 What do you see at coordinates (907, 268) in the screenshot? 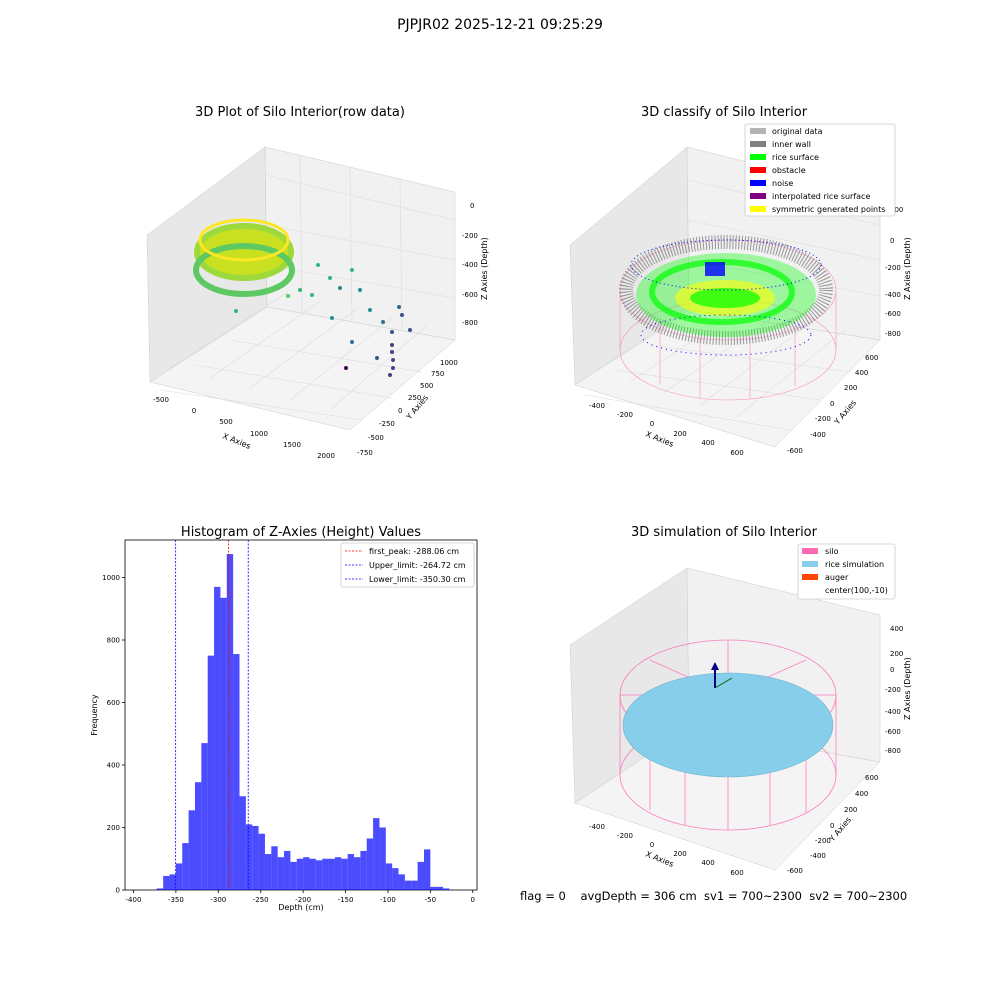
I see `z-axis-label: Z Axies (Depth)` at bounding box center [907, 268].